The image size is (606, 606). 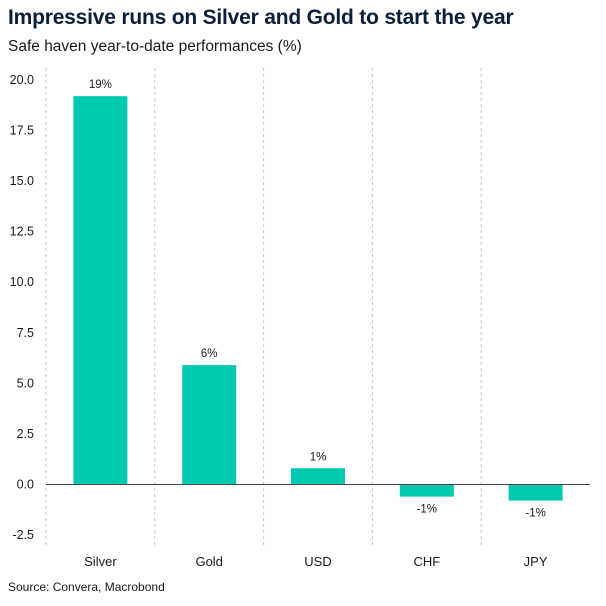 What do you see at coordinates (86, 587) in the screenshot?
I see `source-note: Source: Convera, Macrobond` at bounding box center [86, 587].